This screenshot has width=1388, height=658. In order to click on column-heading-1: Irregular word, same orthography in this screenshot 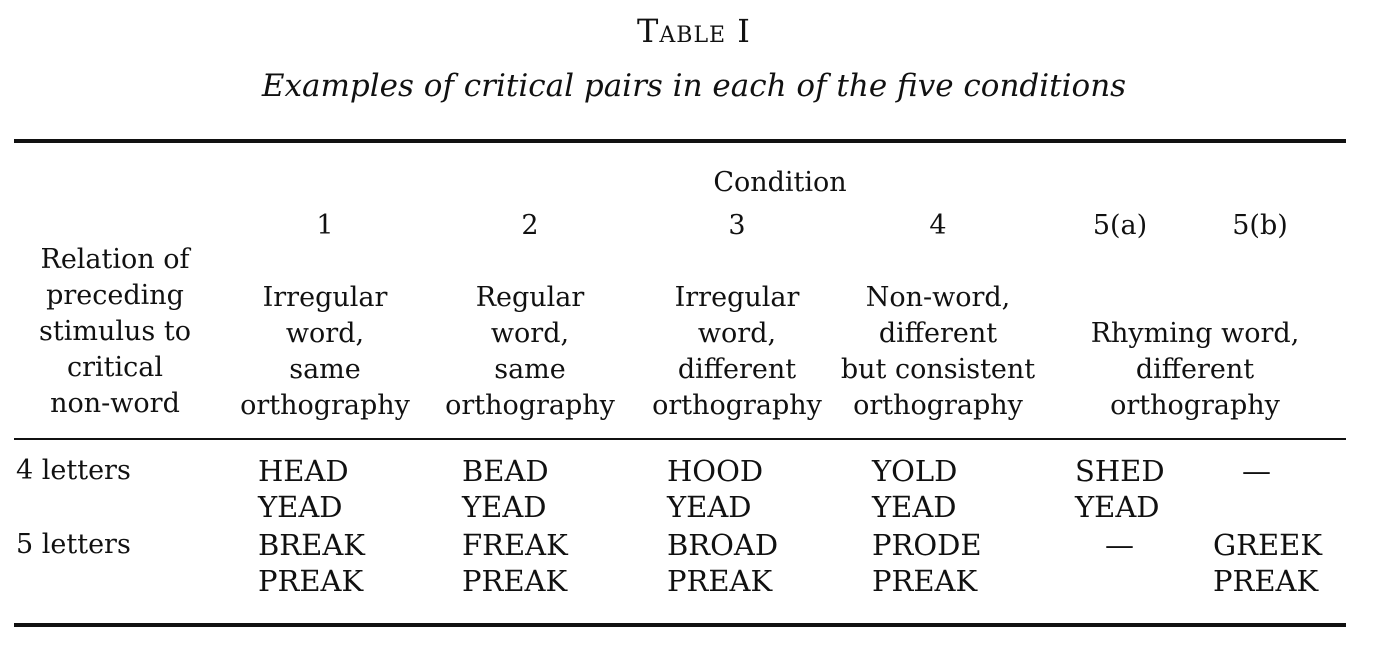, I will do `click(325, 351)`.